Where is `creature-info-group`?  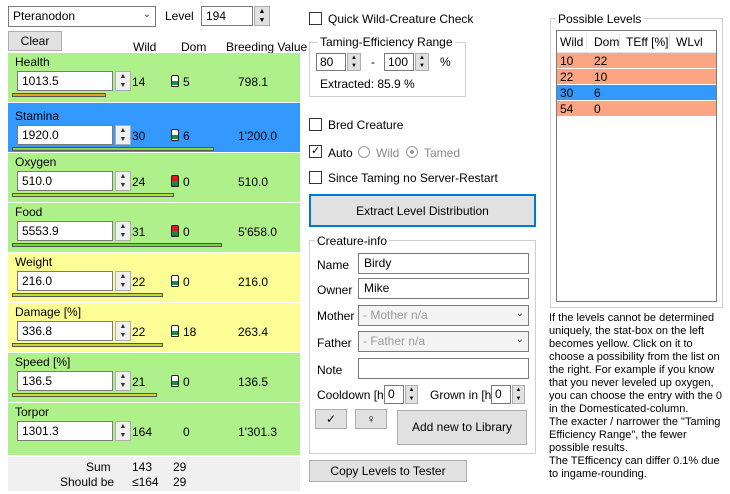
creature-info-group is located at coordinates (422, 347).